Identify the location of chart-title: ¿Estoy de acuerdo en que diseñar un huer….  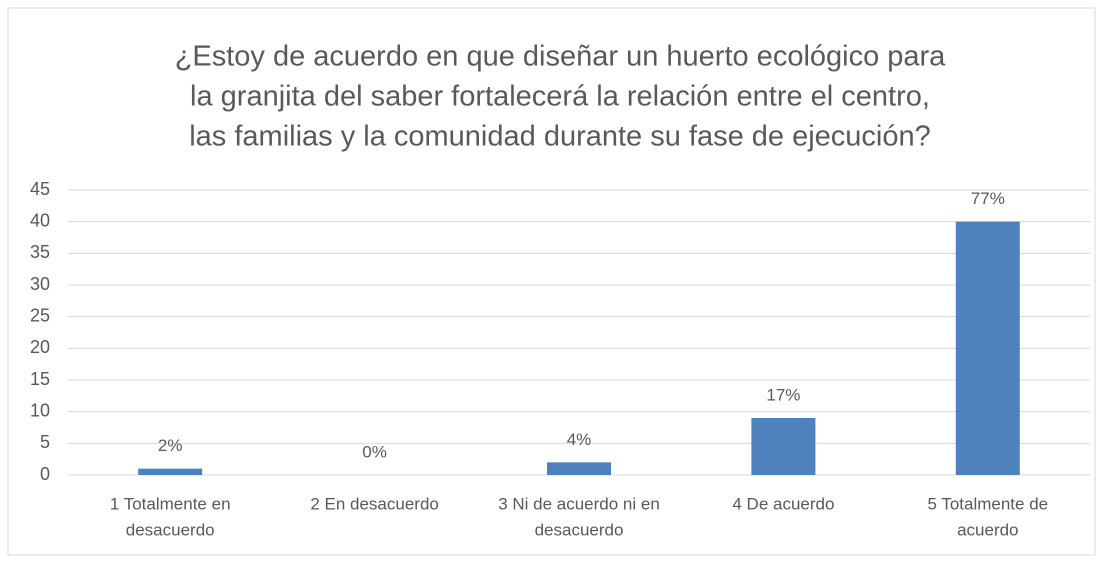
(560, 57).